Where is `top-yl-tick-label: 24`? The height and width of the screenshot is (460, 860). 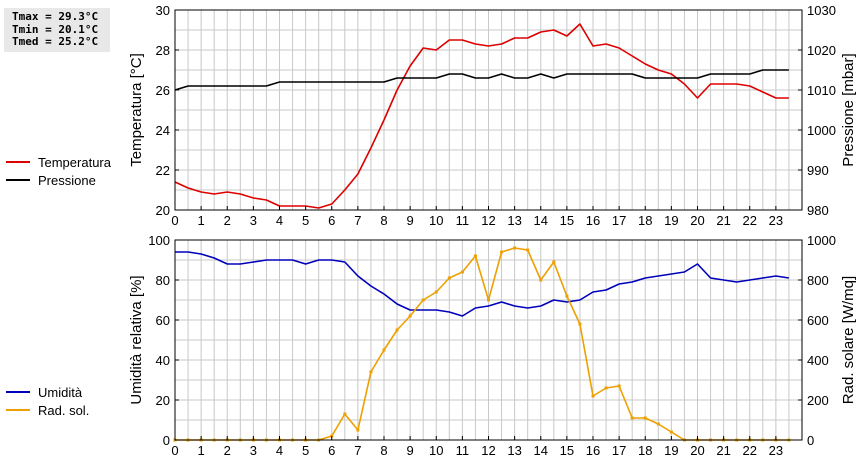 top-yl-tick-label: 24 is located at coordinates (163, 130).